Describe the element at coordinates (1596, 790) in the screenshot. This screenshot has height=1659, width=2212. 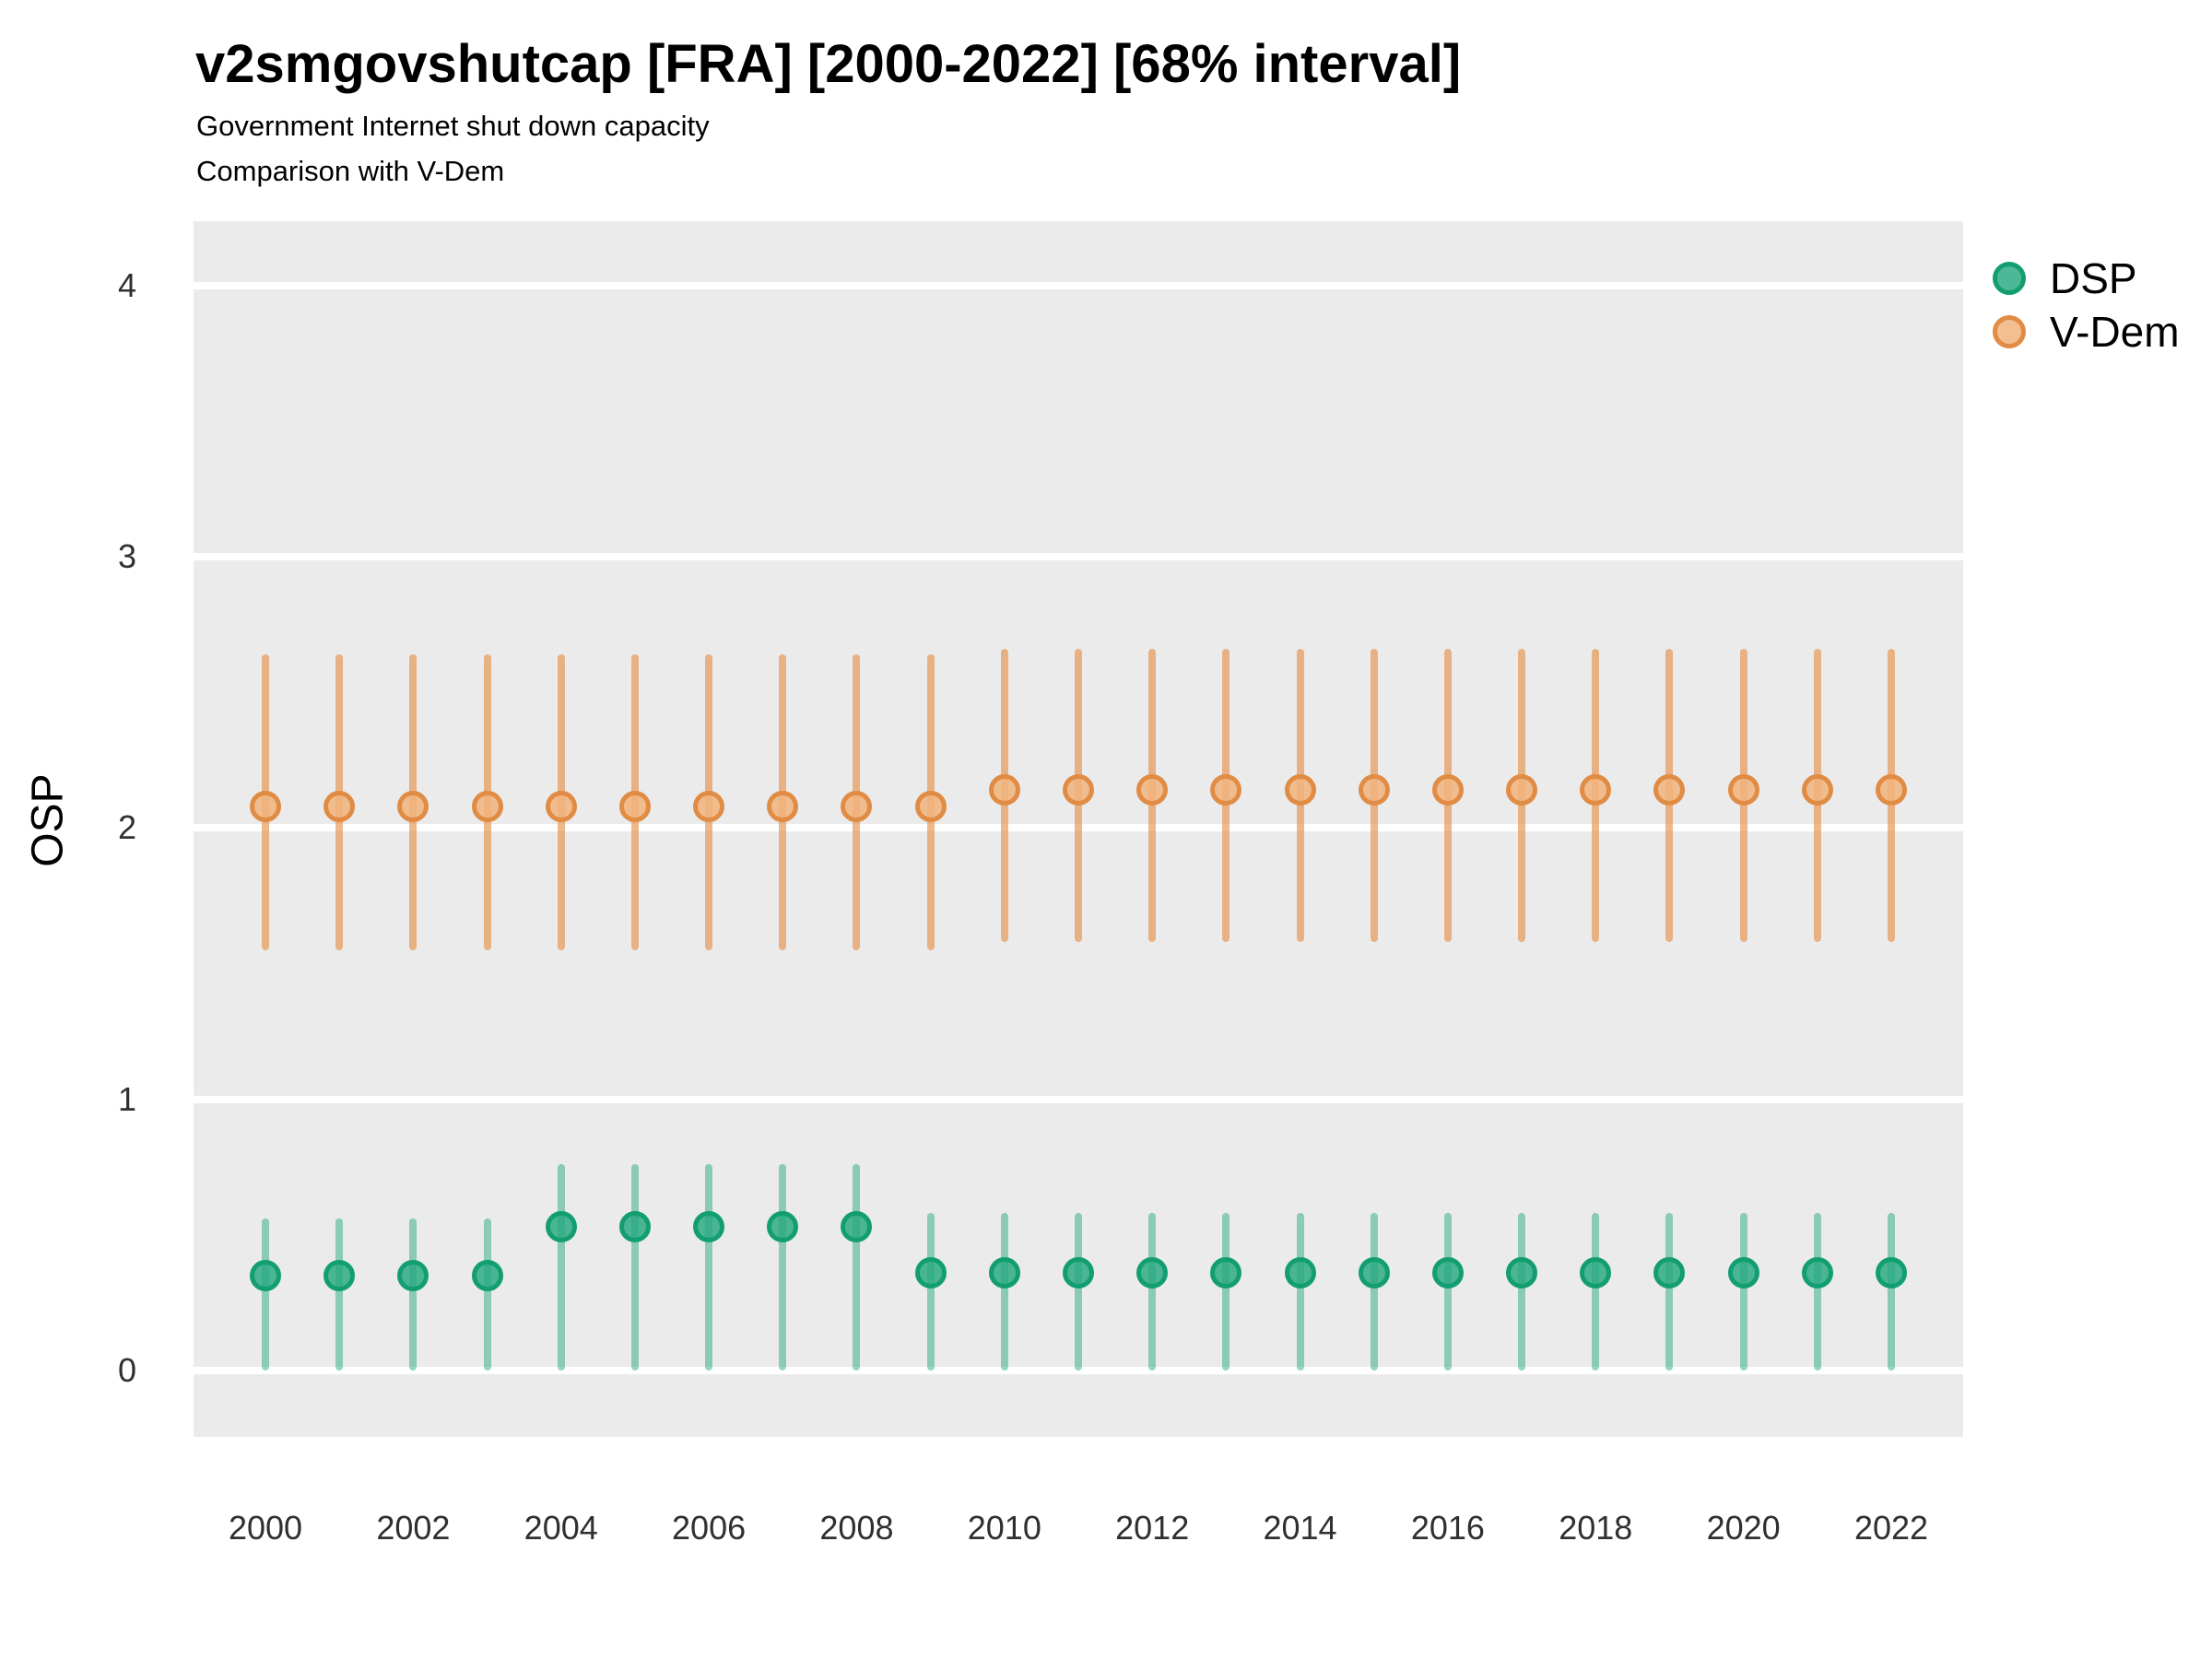
I see `point-vdem-2018` at that location.